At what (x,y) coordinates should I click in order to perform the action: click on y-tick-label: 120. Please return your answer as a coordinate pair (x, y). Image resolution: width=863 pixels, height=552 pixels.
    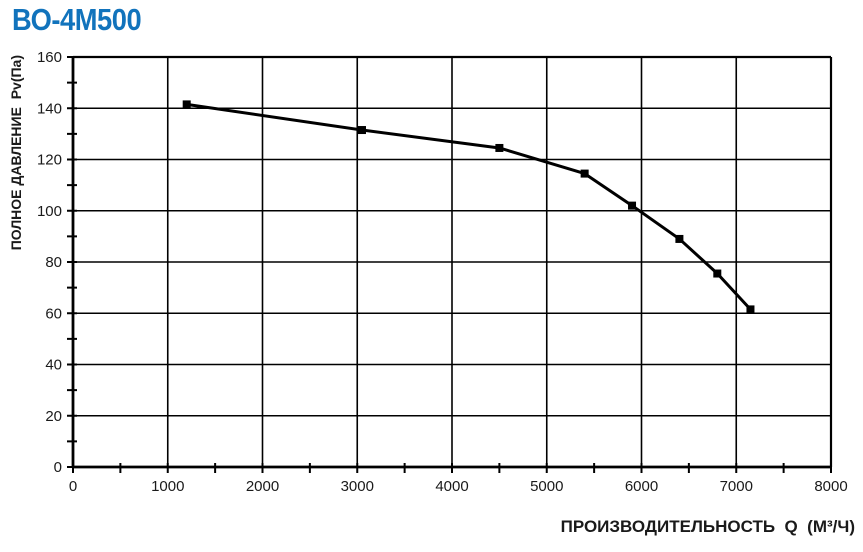
    Looking at the image, I should click on (49, 160).